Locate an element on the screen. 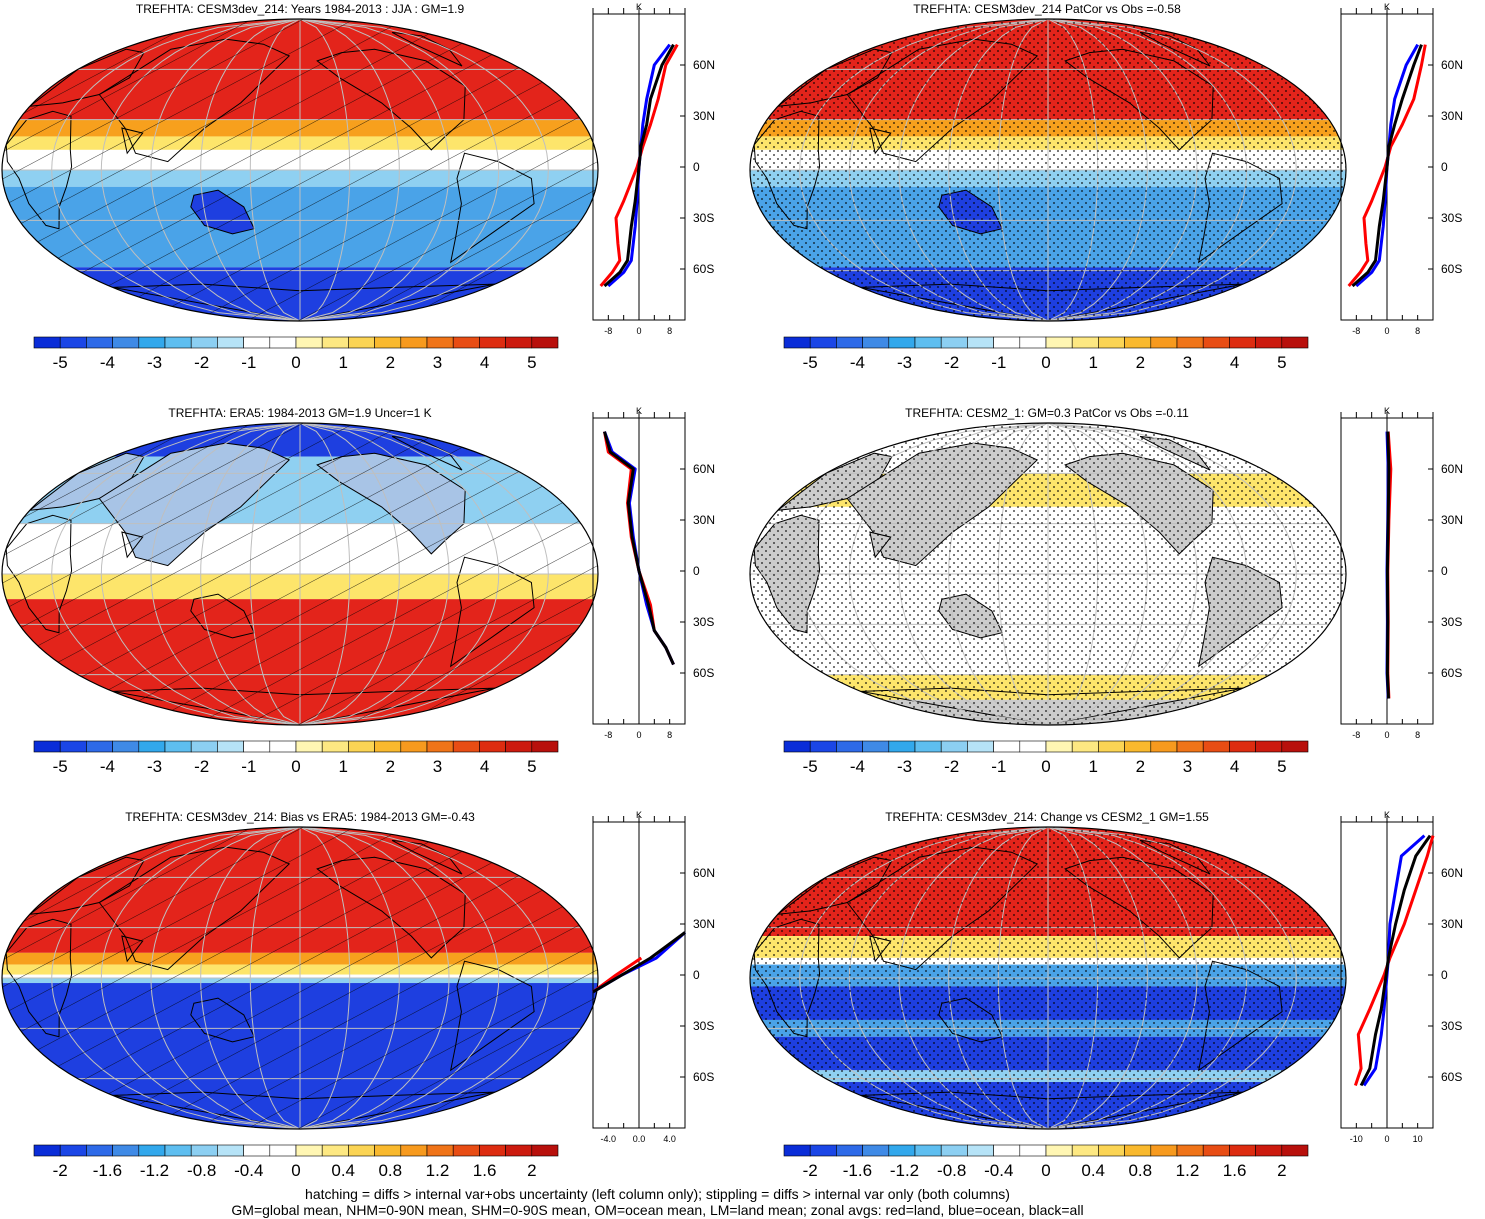 This screenshot has width=1485, height=1219. zonal-lat-label: 0 is located at coordinates (696, 571).